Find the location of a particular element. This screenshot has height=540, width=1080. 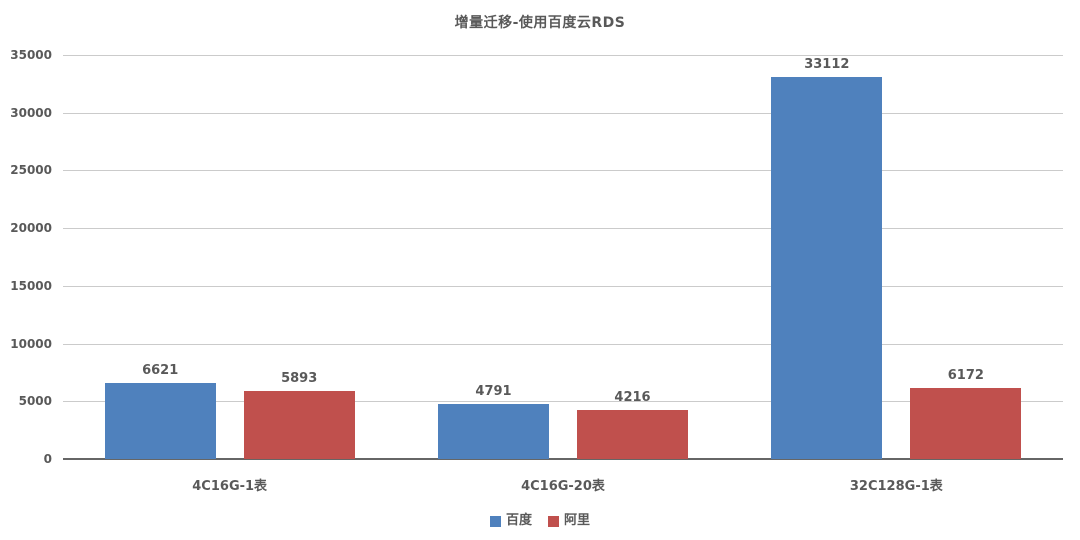

y-tick-label: 20000 is located at coordinates (31, 228).